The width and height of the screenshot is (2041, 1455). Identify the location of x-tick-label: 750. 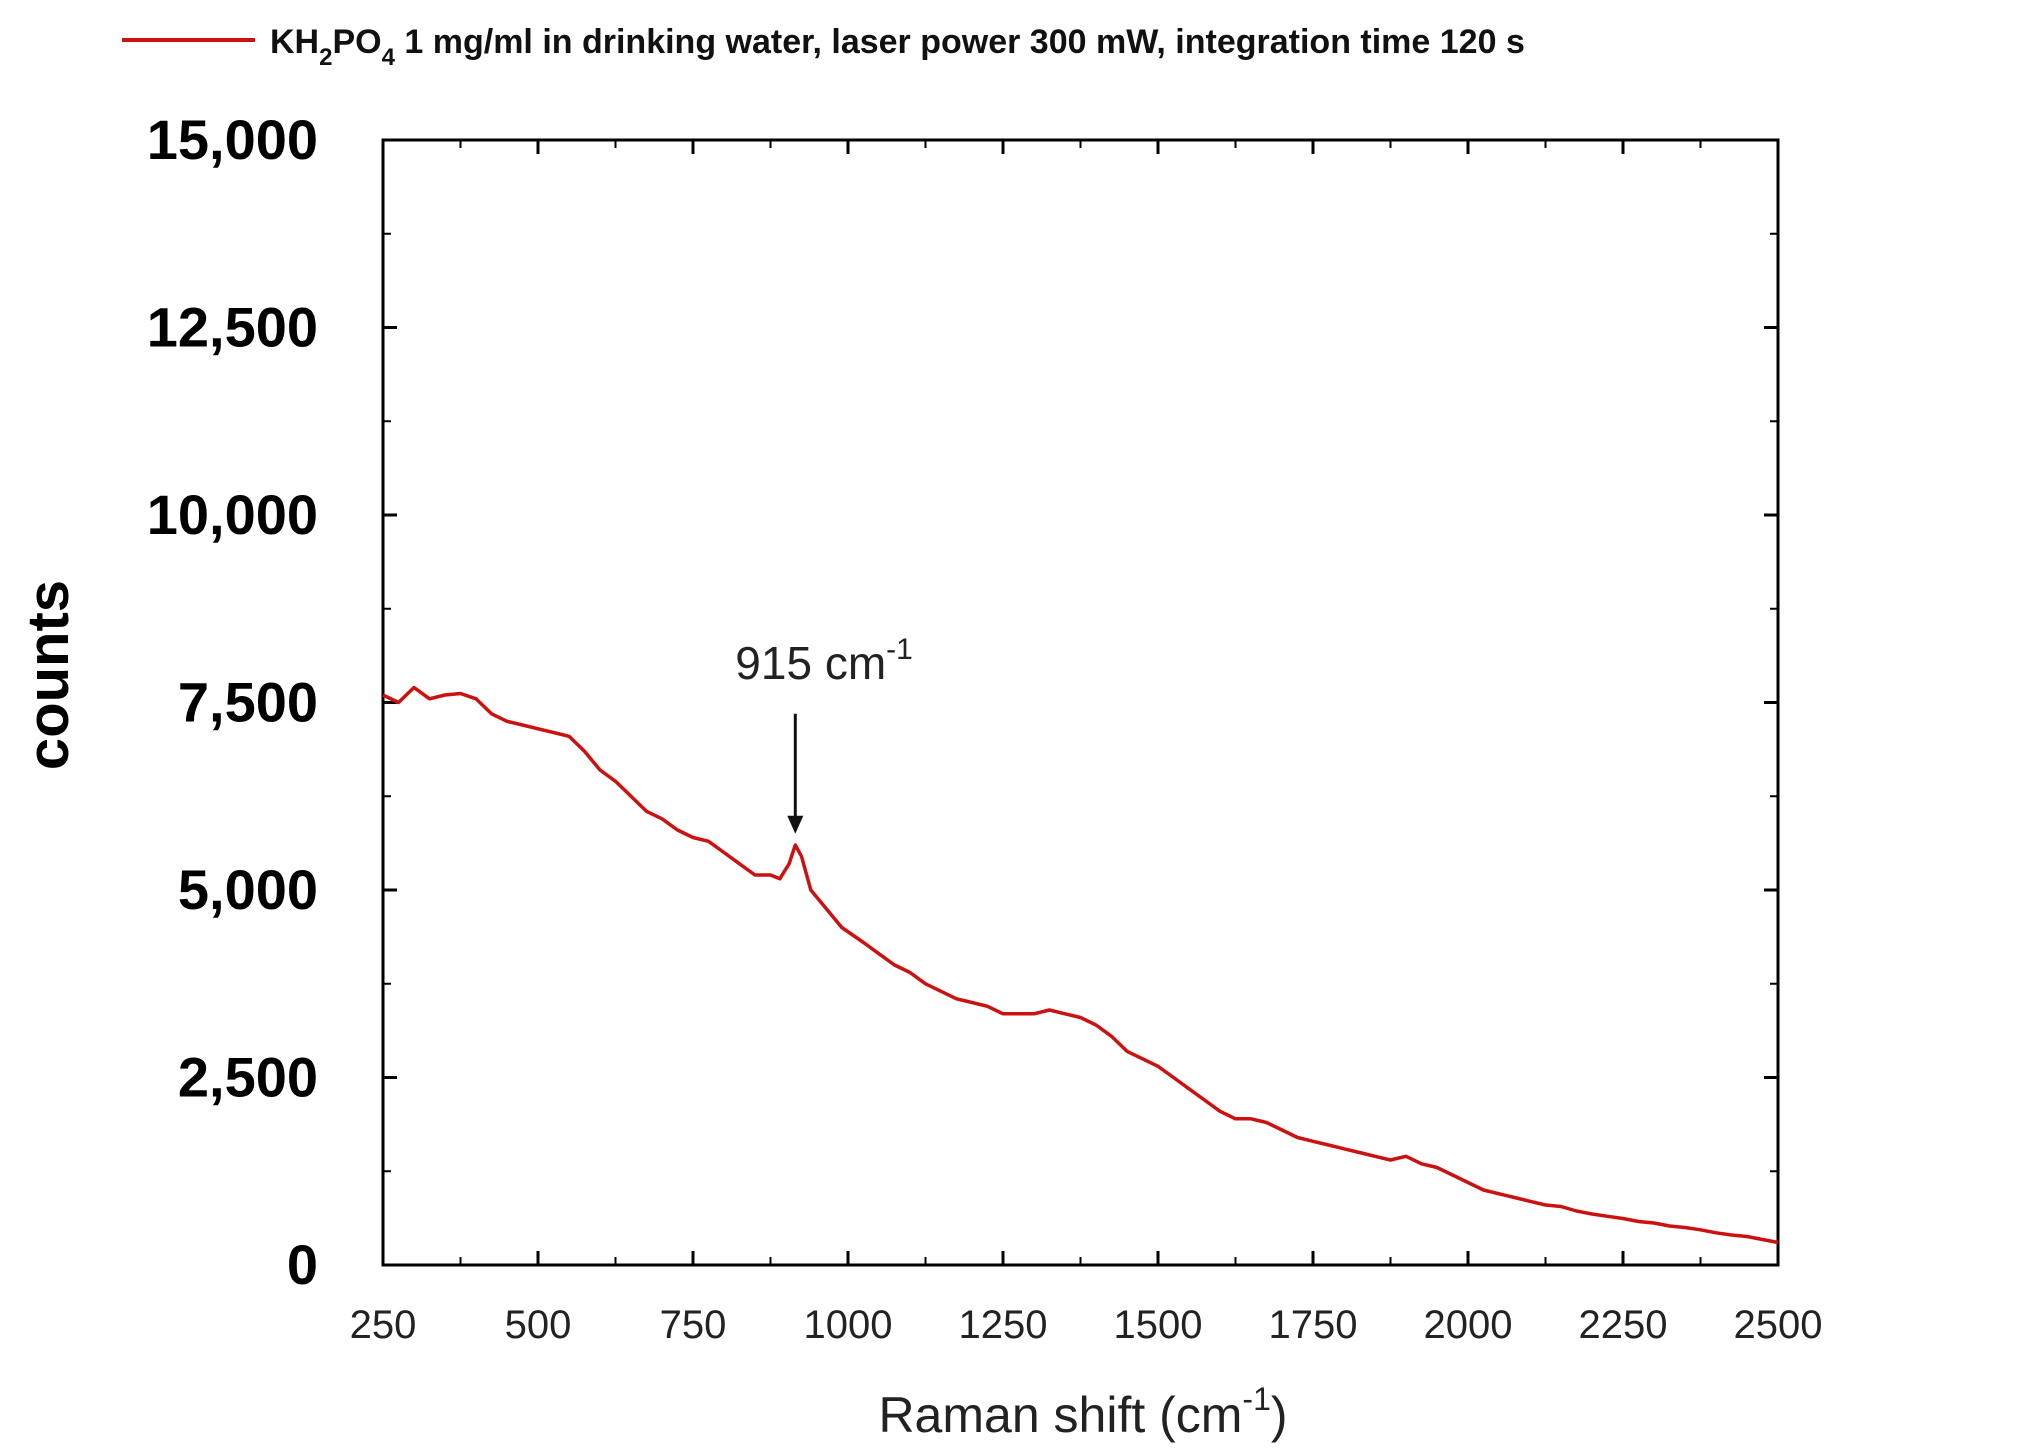
(693, 1325).